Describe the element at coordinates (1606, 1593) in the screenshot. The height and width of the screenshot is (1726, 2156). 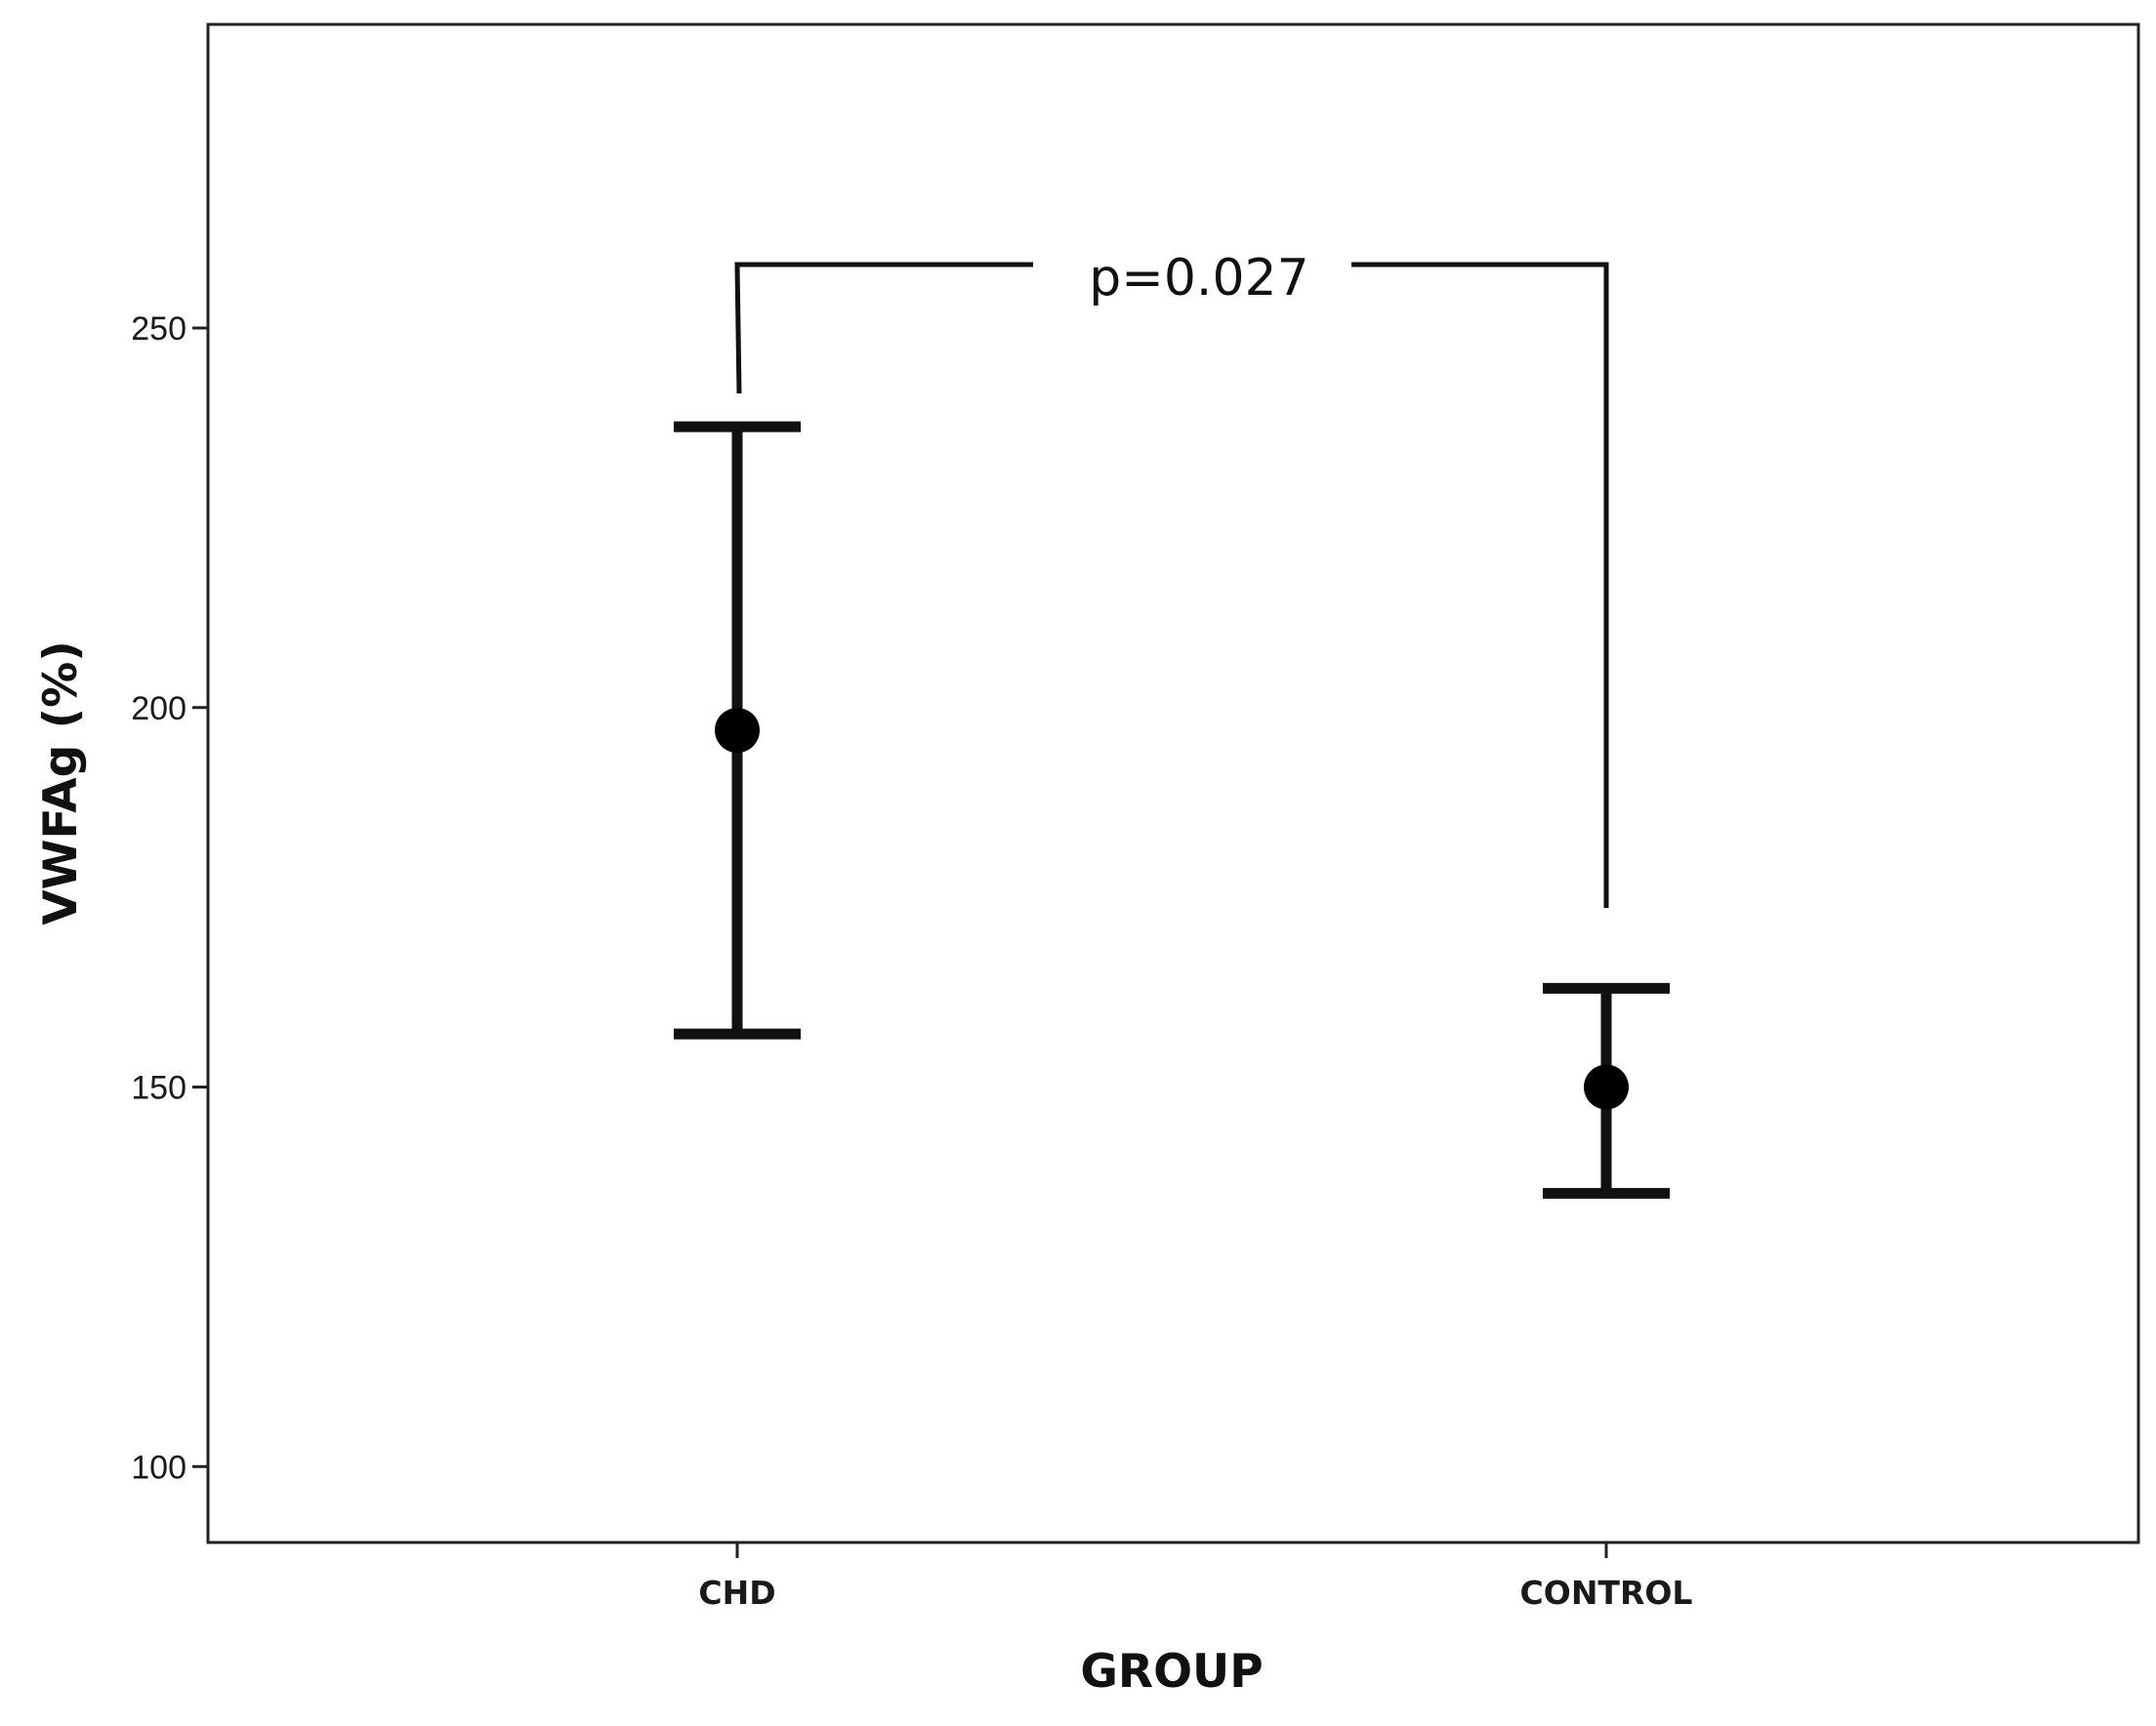
I see `x-tick-label: CONTROL` at that location.